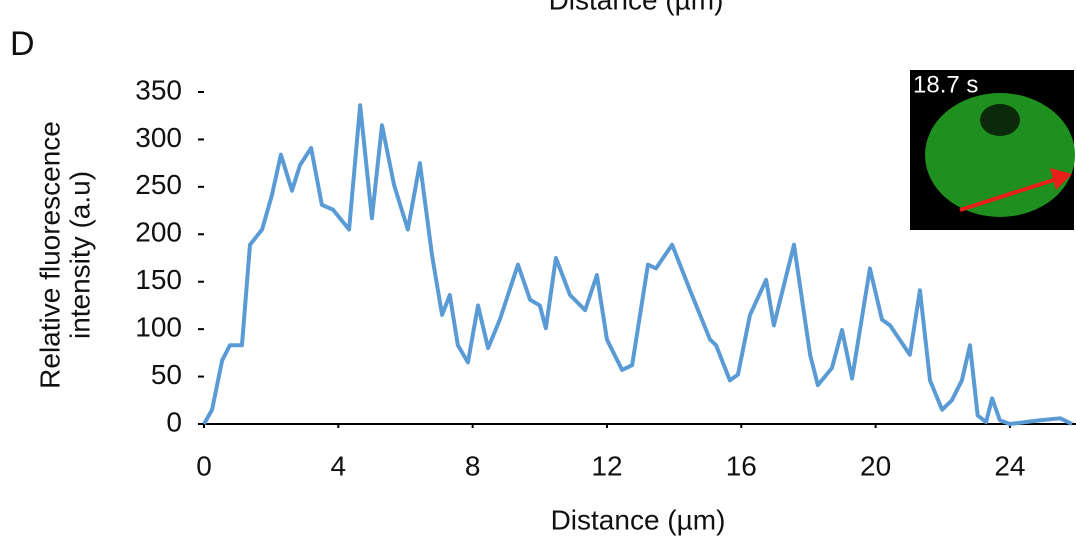 The height and width of the screenshot is (544, 1076). What do you see at coordinates (166, 374) in the screenshot?
I see `y-tick-label: 50` at bounding box center [166, 374].